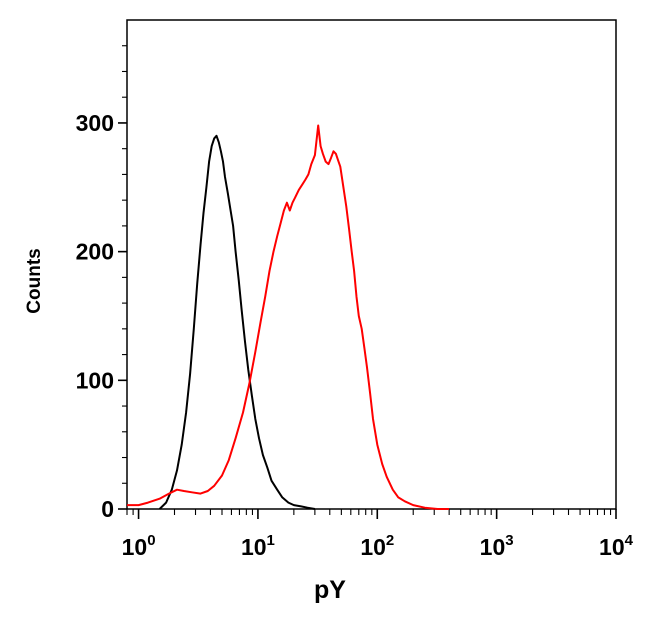 The image size is (650, 618). Describe the element at coordinates (616, 546) in the screenshot. I see `x-tick-label: 10⁴` at that location.